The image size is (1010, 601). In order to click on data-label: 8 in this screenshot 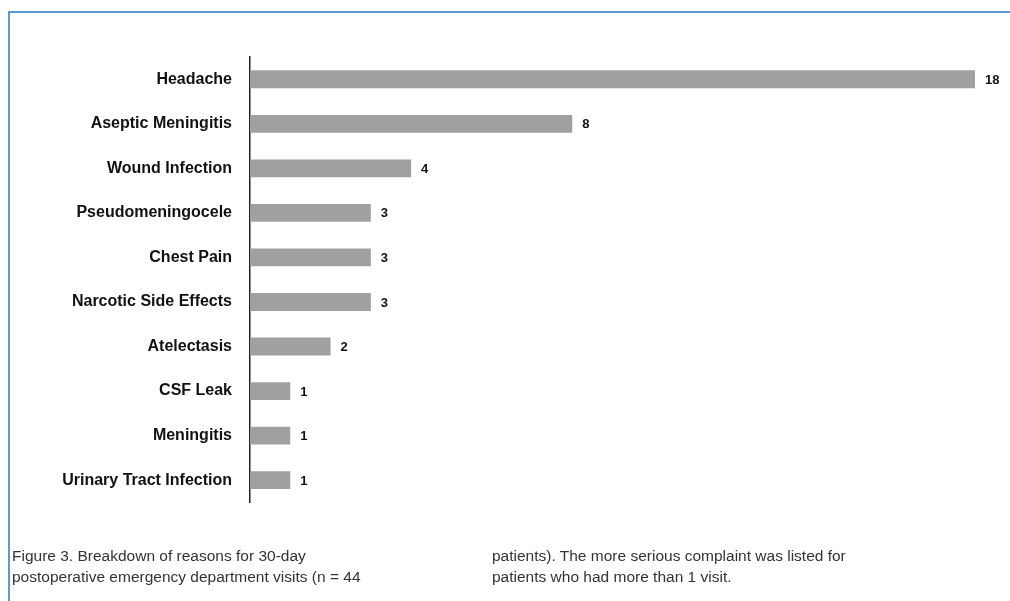, I will do `click(586, 124)`.